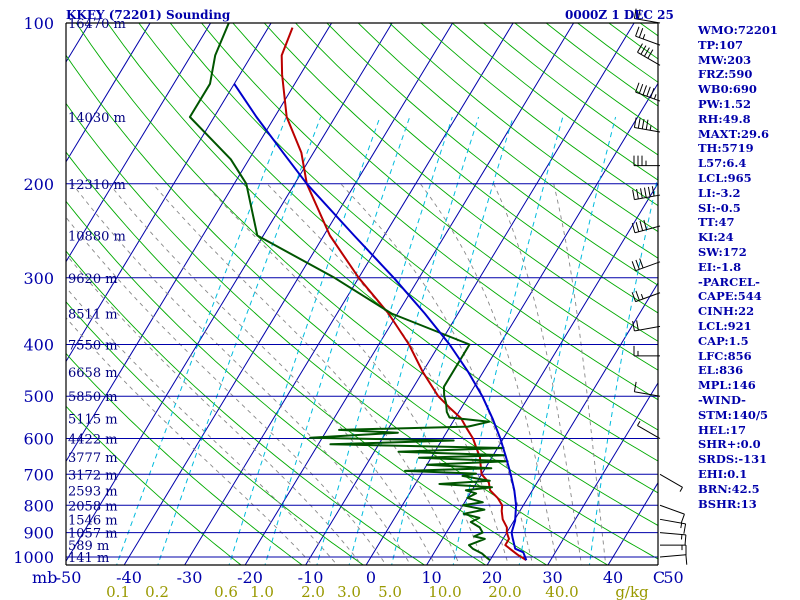  I want to click on height-label: 589 m, so click(88, 546).